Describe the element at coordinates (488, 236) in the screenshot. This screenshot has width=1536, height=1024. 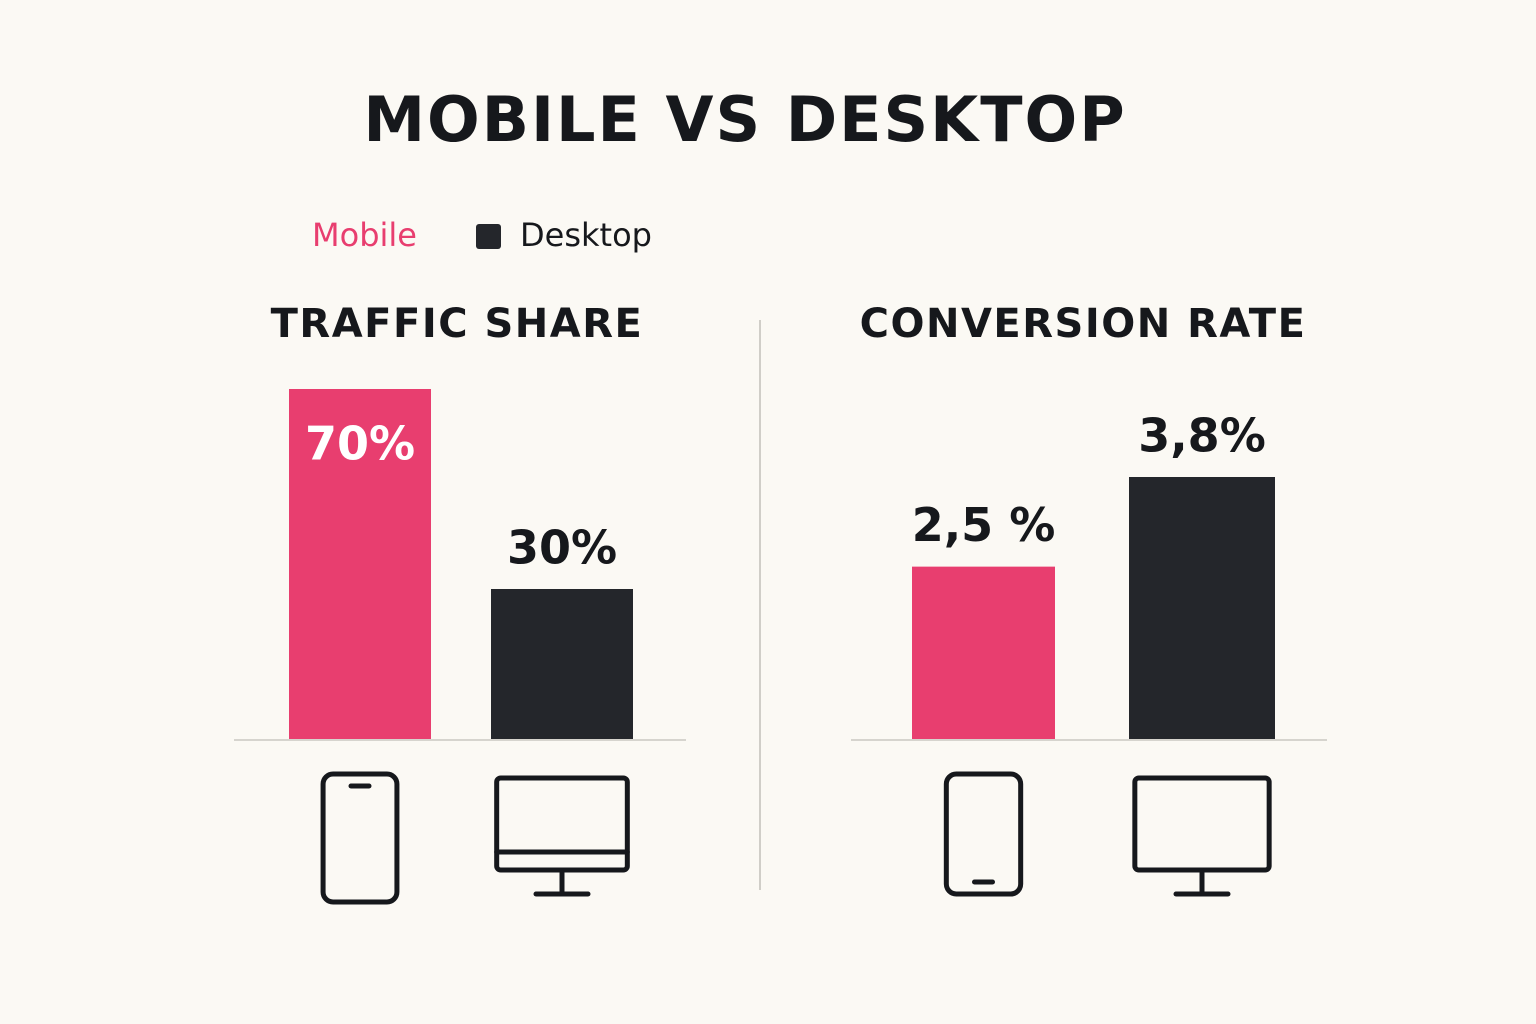
I see `legend-swatch` at that location.